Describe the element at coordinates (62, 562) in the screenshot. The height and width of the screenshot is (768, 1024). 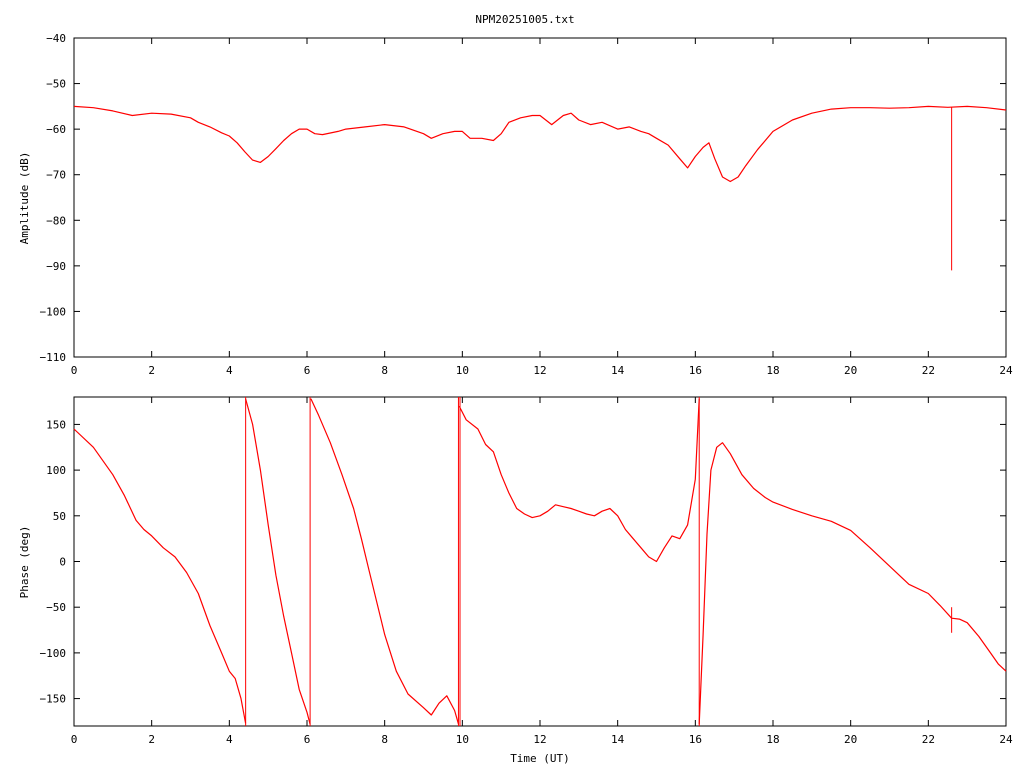
I see `phase-y-tick-label: 0` at that location.